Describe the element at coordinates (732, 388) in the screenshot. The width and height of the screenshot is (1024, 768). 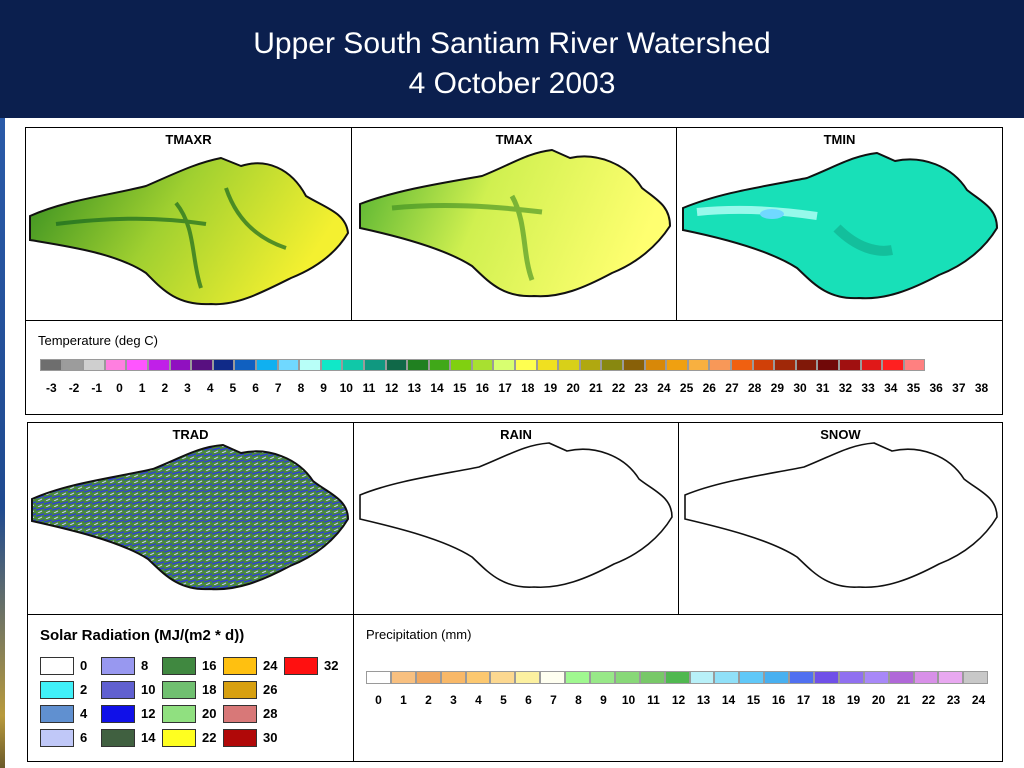
I see `temperature-label: 27` at that location.